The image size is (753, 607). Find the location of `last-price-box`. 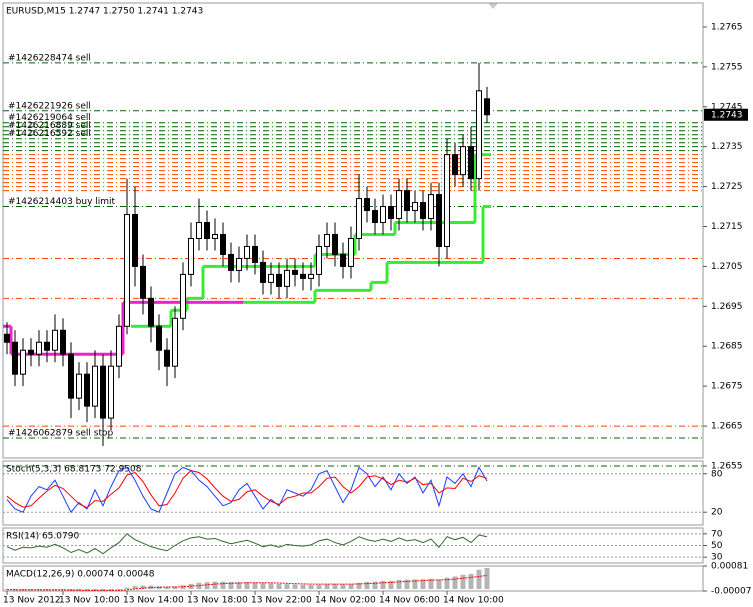

last-price-box is located at coordinates (726, 114).